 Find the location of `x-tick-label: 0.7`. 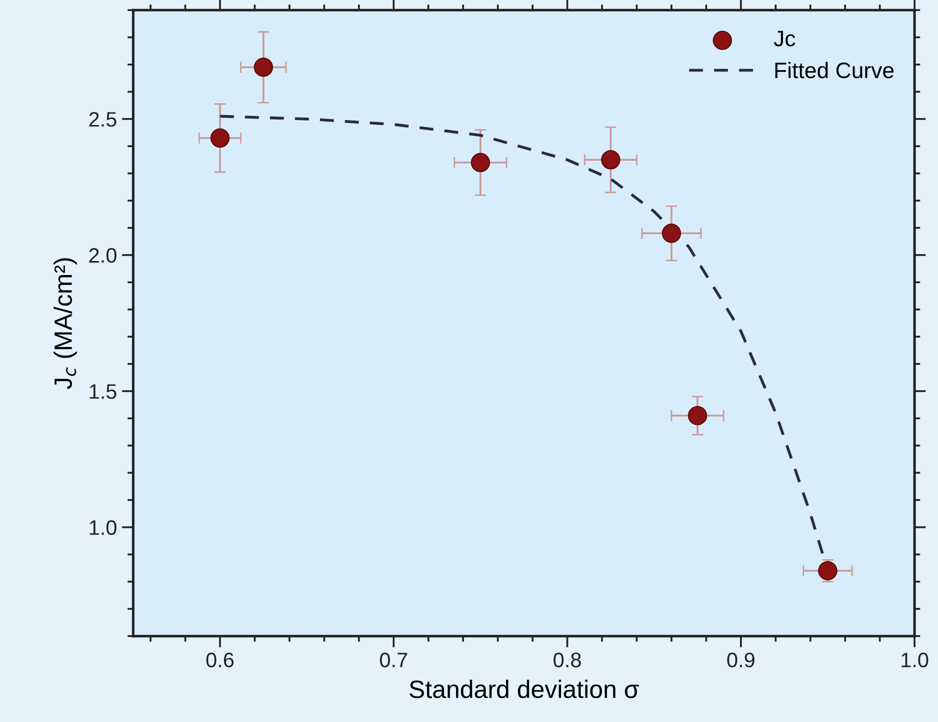

x-tick-label: 0.7 is located at coordinates (394, 660).